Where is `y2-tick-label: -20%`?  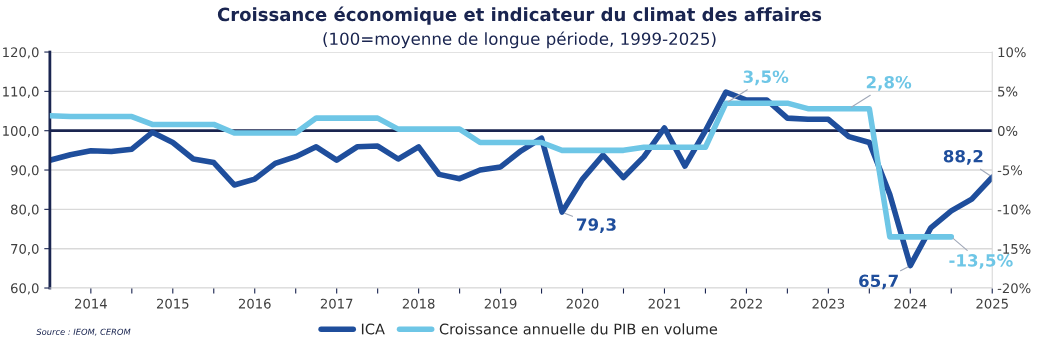 y2-tick-label: -20% is located at coordinates (1014, 288).